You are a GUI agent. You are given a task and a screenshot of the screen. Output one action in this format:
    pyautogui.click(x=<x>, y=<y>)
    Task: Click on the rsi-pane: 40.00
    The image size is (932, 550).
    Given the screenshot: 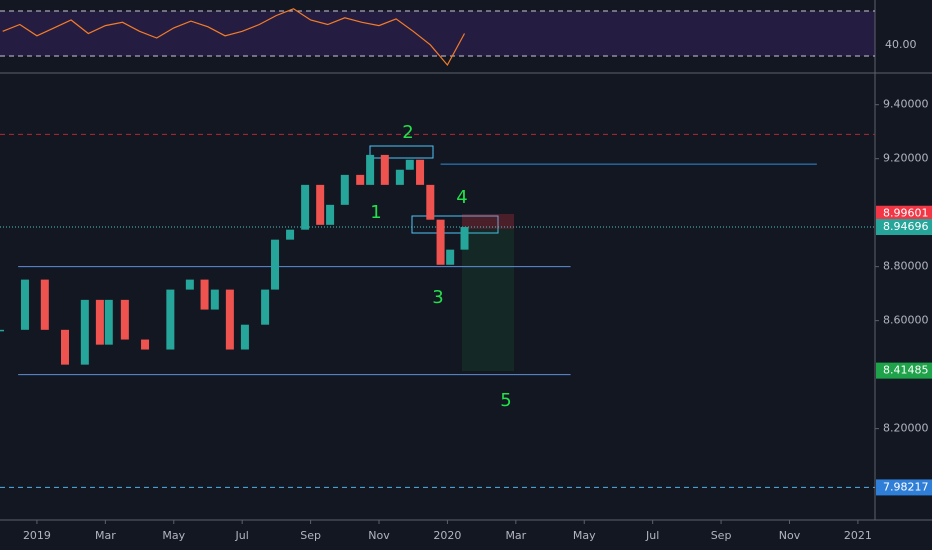 What is the action you would take?
    pyautogui.click(x=458, y=37)
    